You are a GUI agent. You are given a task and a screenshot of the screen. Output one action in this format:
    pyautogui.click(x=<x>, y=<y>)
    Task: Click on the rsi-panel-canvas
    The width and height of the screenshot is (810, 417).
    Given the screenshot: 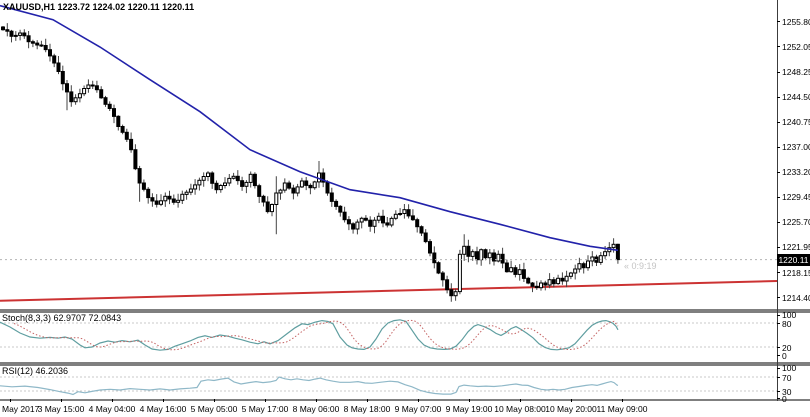 What is the action you would take?
    pyautogui.click(x=389, y=382)
    